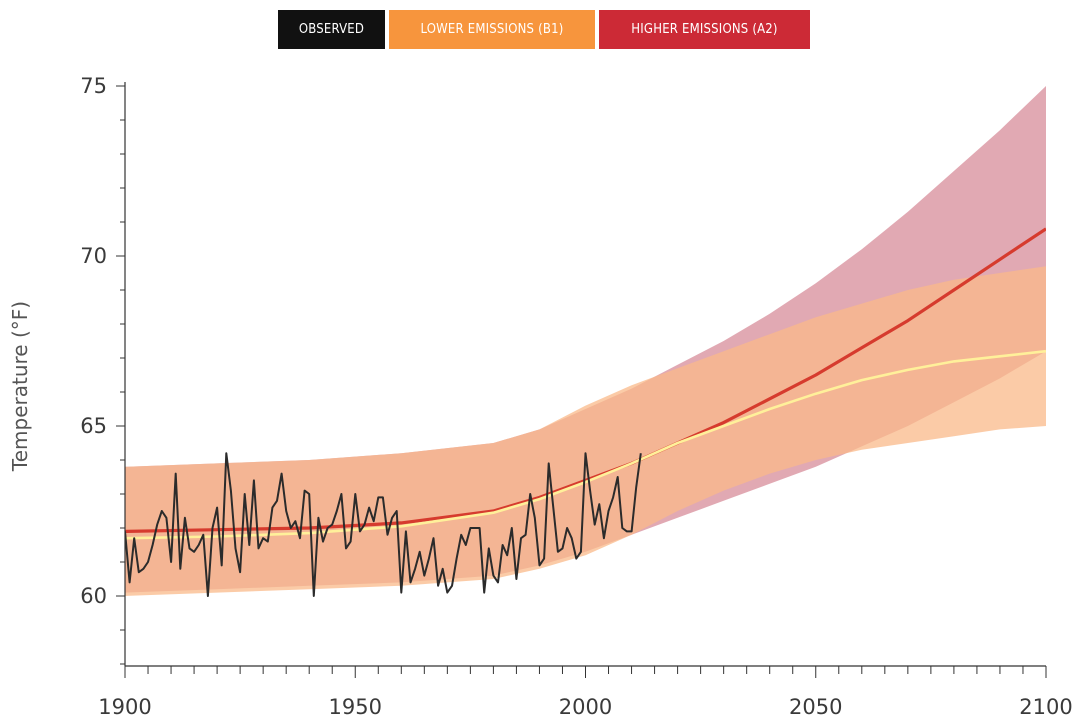  Describe the element at coordinates (93, 256) in the screenshot. I see `y-tick-label: 70` at that location.